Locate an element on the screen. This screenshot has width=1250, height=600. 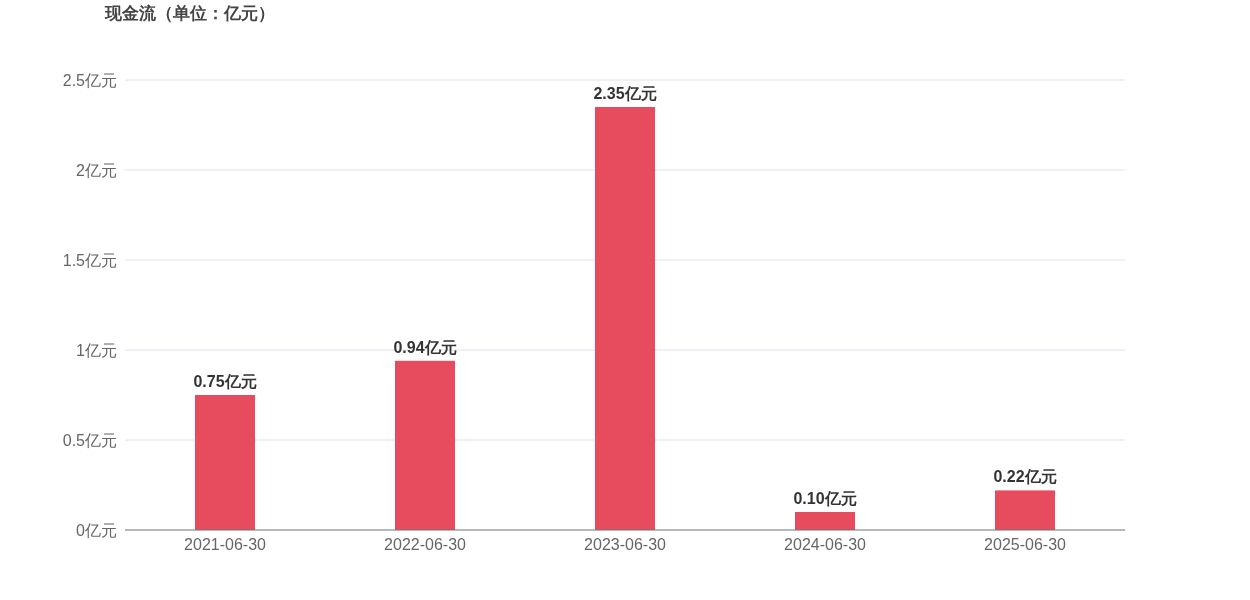
x-tick-label: 2024-06-30 is located at coordinates (825, 544).